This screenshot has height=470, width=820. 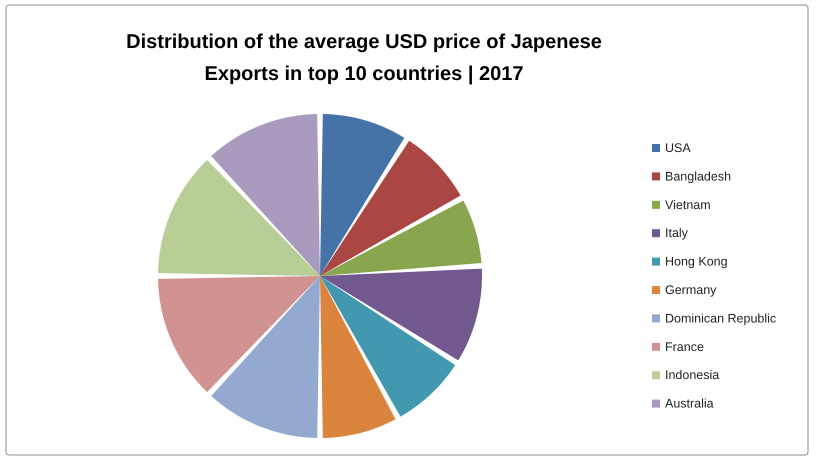 What do you see at coordinates (698, 176) in the screenshot?
I see `legend-label: Bangladesh` at bounding box center [698, 176].